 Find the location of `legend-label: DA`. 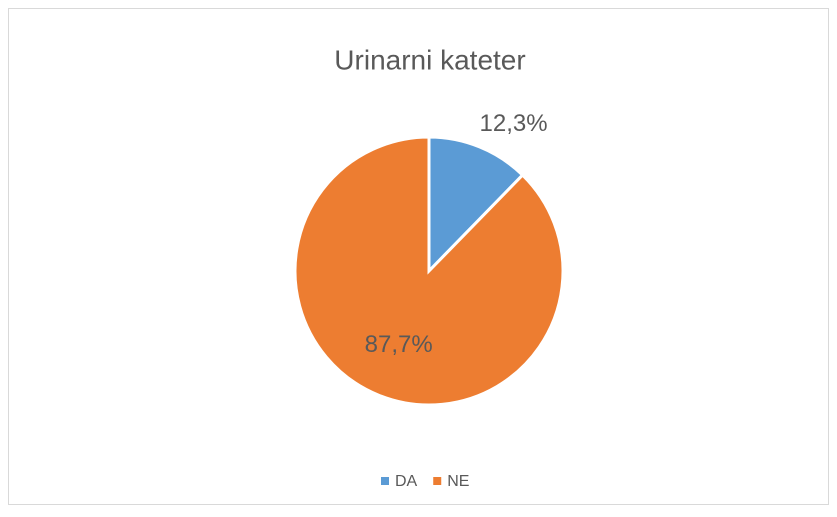

legend-label: DA is located at coordinates (406, 481).